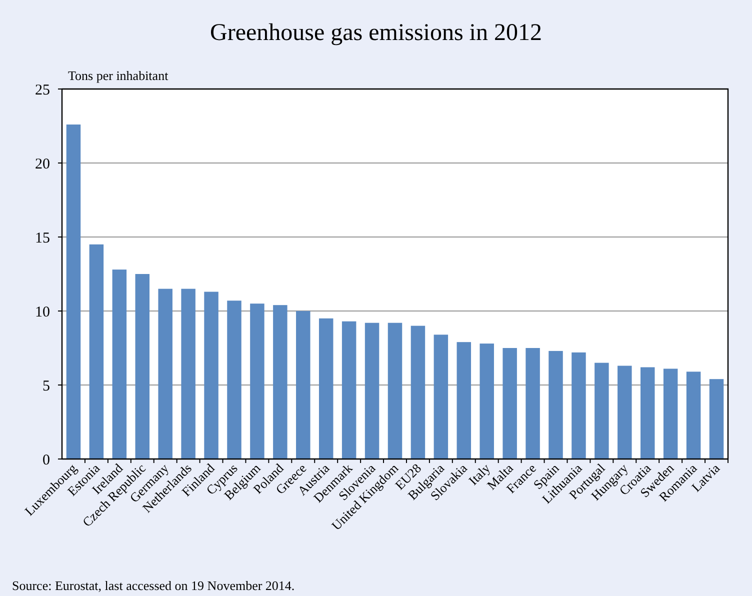  I want to click on y-tick-label: 20, so click(42, 164).